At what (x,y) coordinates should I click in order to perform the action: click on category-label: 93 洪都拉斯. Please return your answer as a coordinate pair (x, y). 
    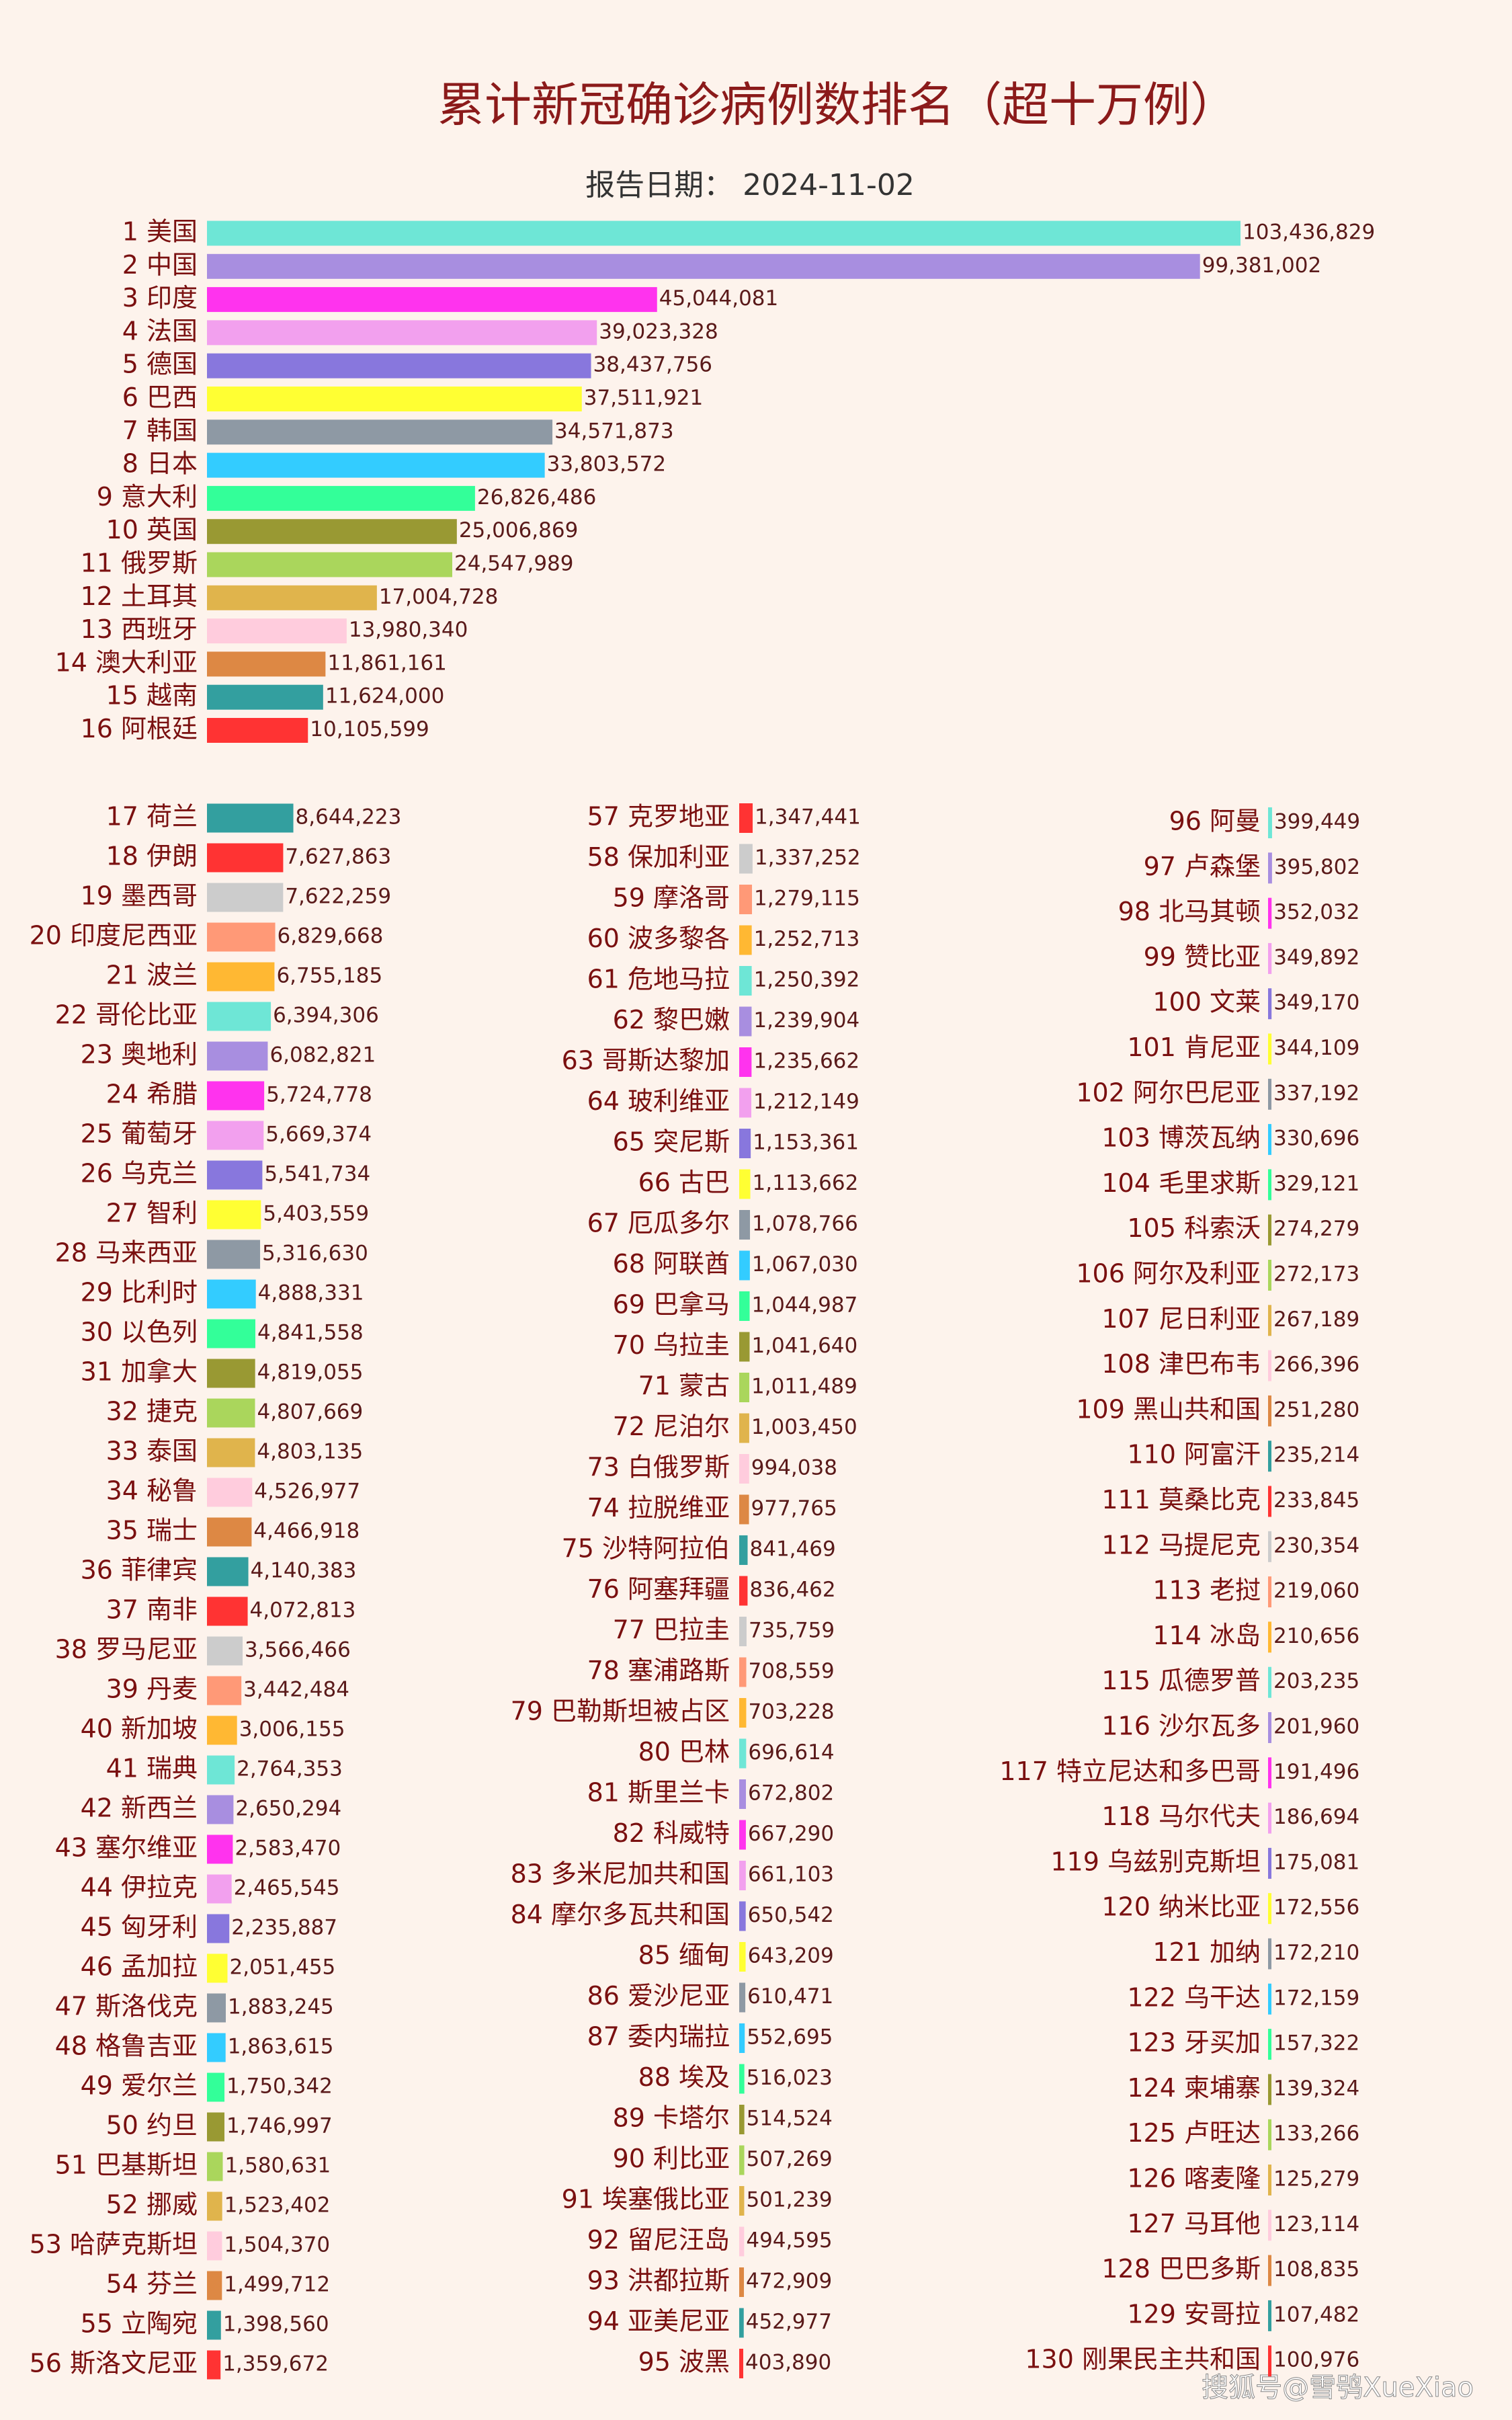
    Looking at the image, I should click on (659, 2281).